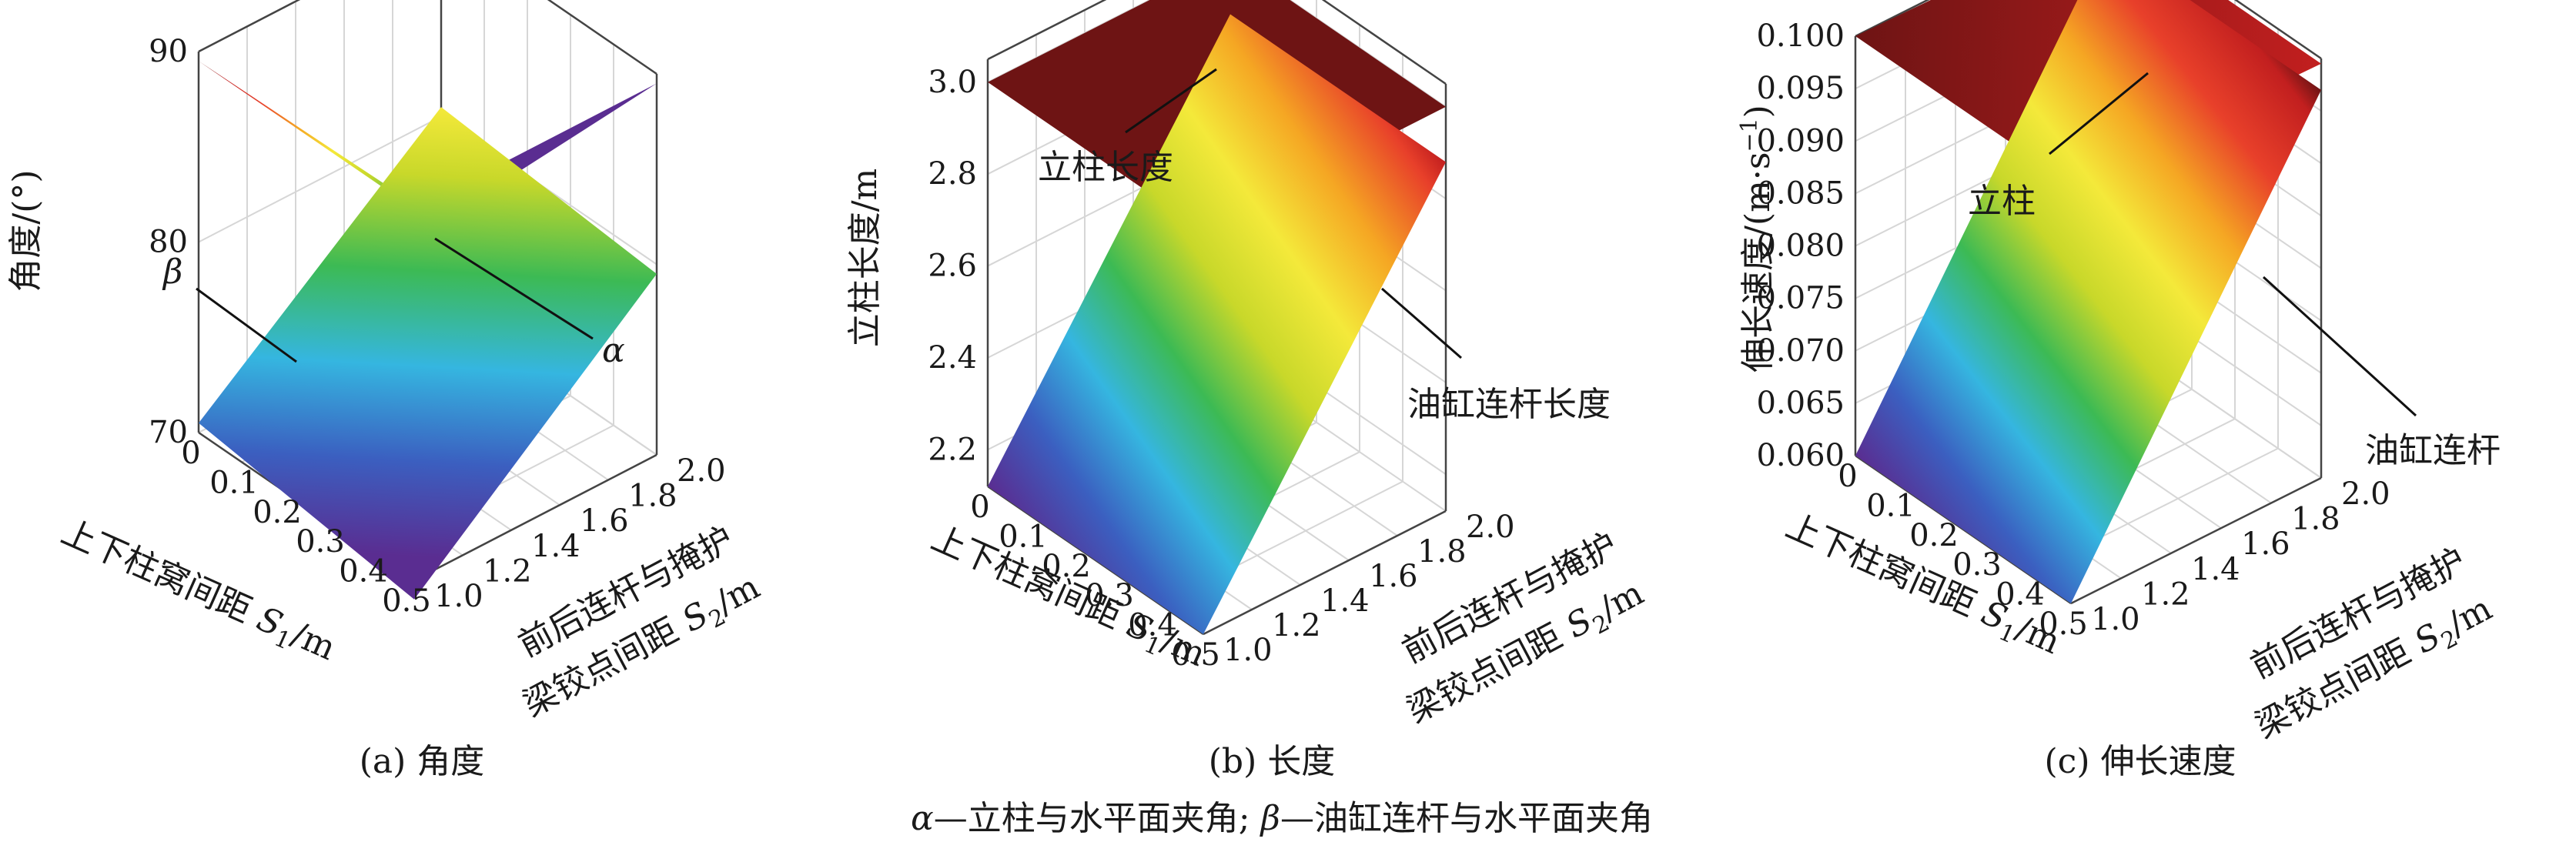 Image resolution: width=2576 pixels, height=852 pixels. What do you see at coordinates (2002, 201) in the screenshot?
I see `column-speed-annotation: 立柱` at bounding box center [2002, 201].